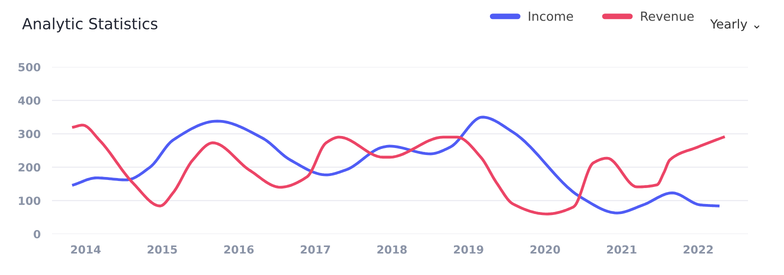 The image size is (784, 275). Describe the element at coordinates (86, 249) in the screenshot. I see `x-tick-label: 2014` at that location.